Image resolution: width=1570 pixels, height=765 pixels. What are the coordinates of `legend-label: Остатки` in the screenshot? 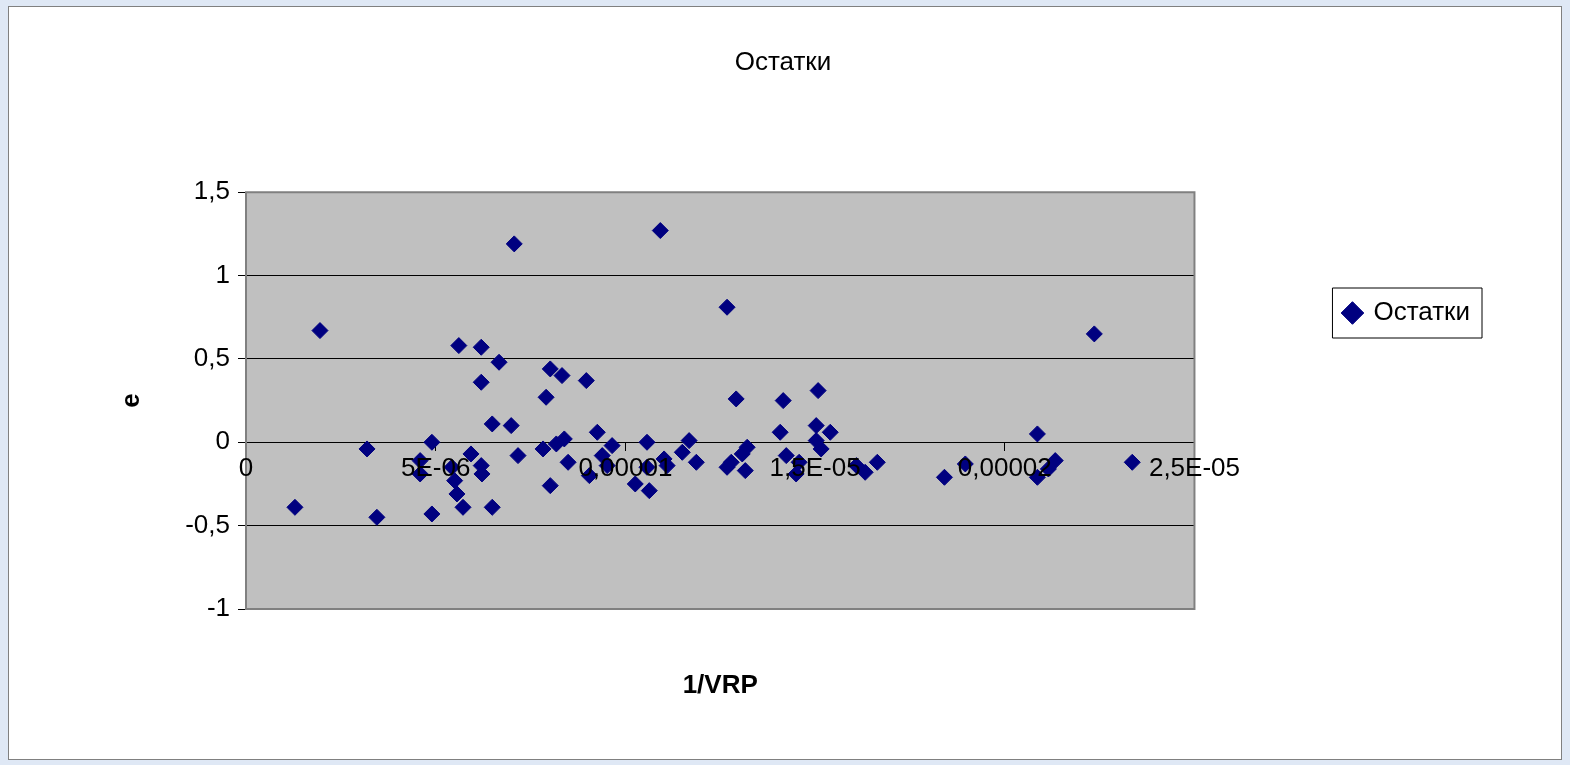 It's located at (1422, 311).